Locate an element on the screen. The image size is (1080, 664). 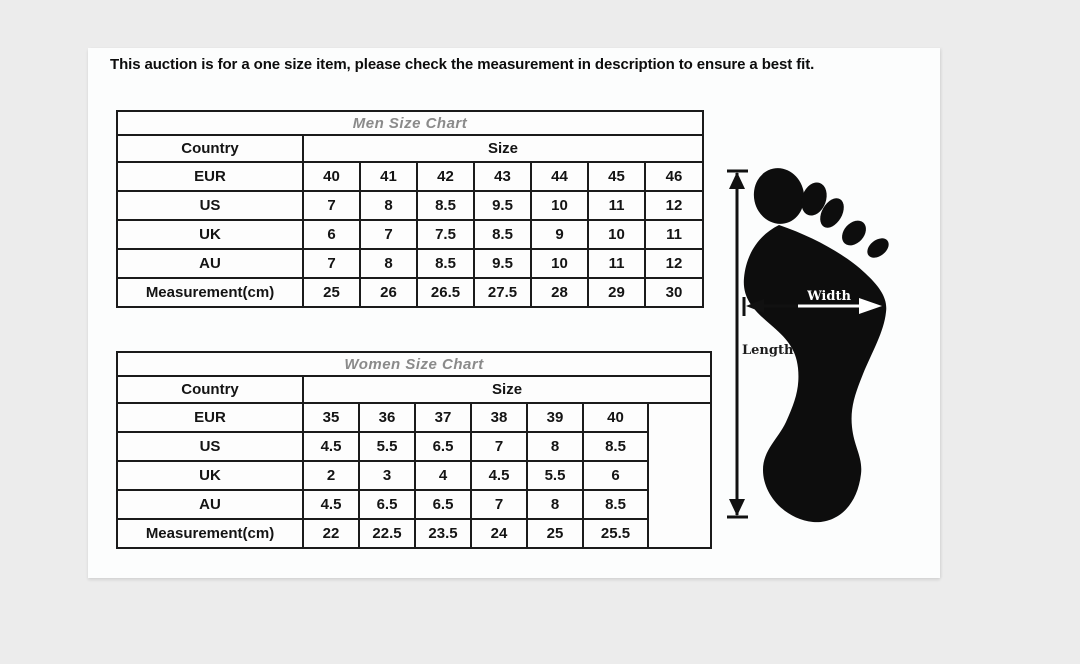
women-chart-title: Women Size Chart is located at coordinates (414, 364).